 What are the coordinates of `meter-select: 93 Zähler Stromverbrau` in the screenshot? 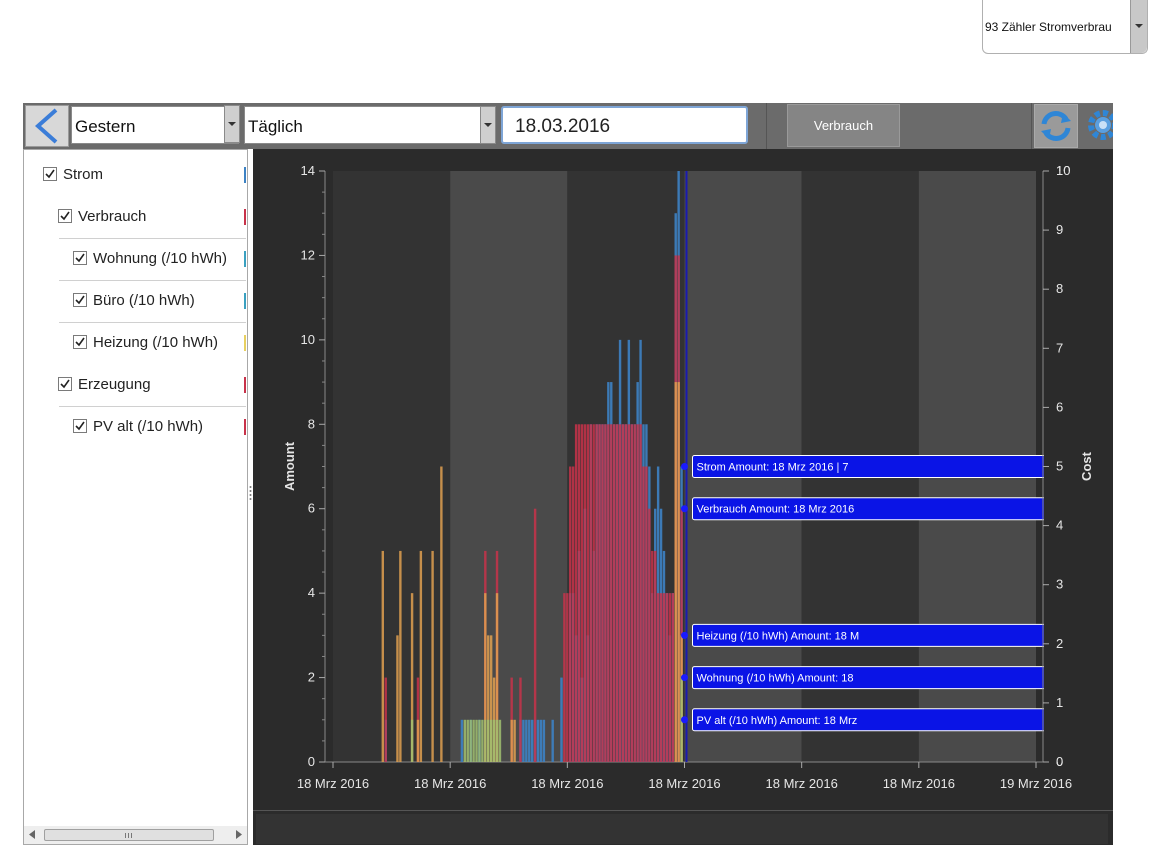 It's located at (1065, 27).